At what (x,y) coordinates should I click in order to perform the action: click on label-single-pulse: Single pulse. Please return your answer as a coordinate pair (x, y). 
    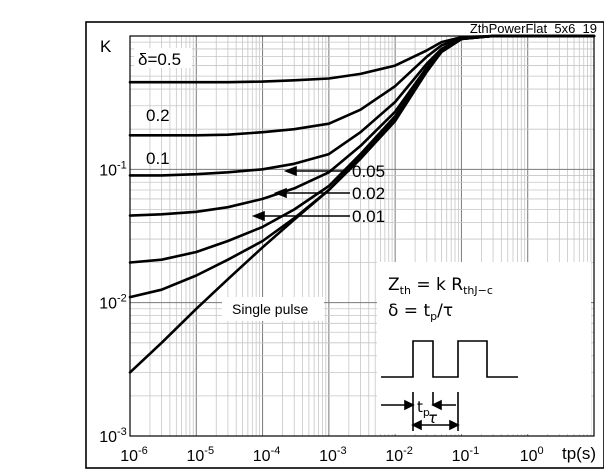
    Looking at the image, I should click on (270, 309).